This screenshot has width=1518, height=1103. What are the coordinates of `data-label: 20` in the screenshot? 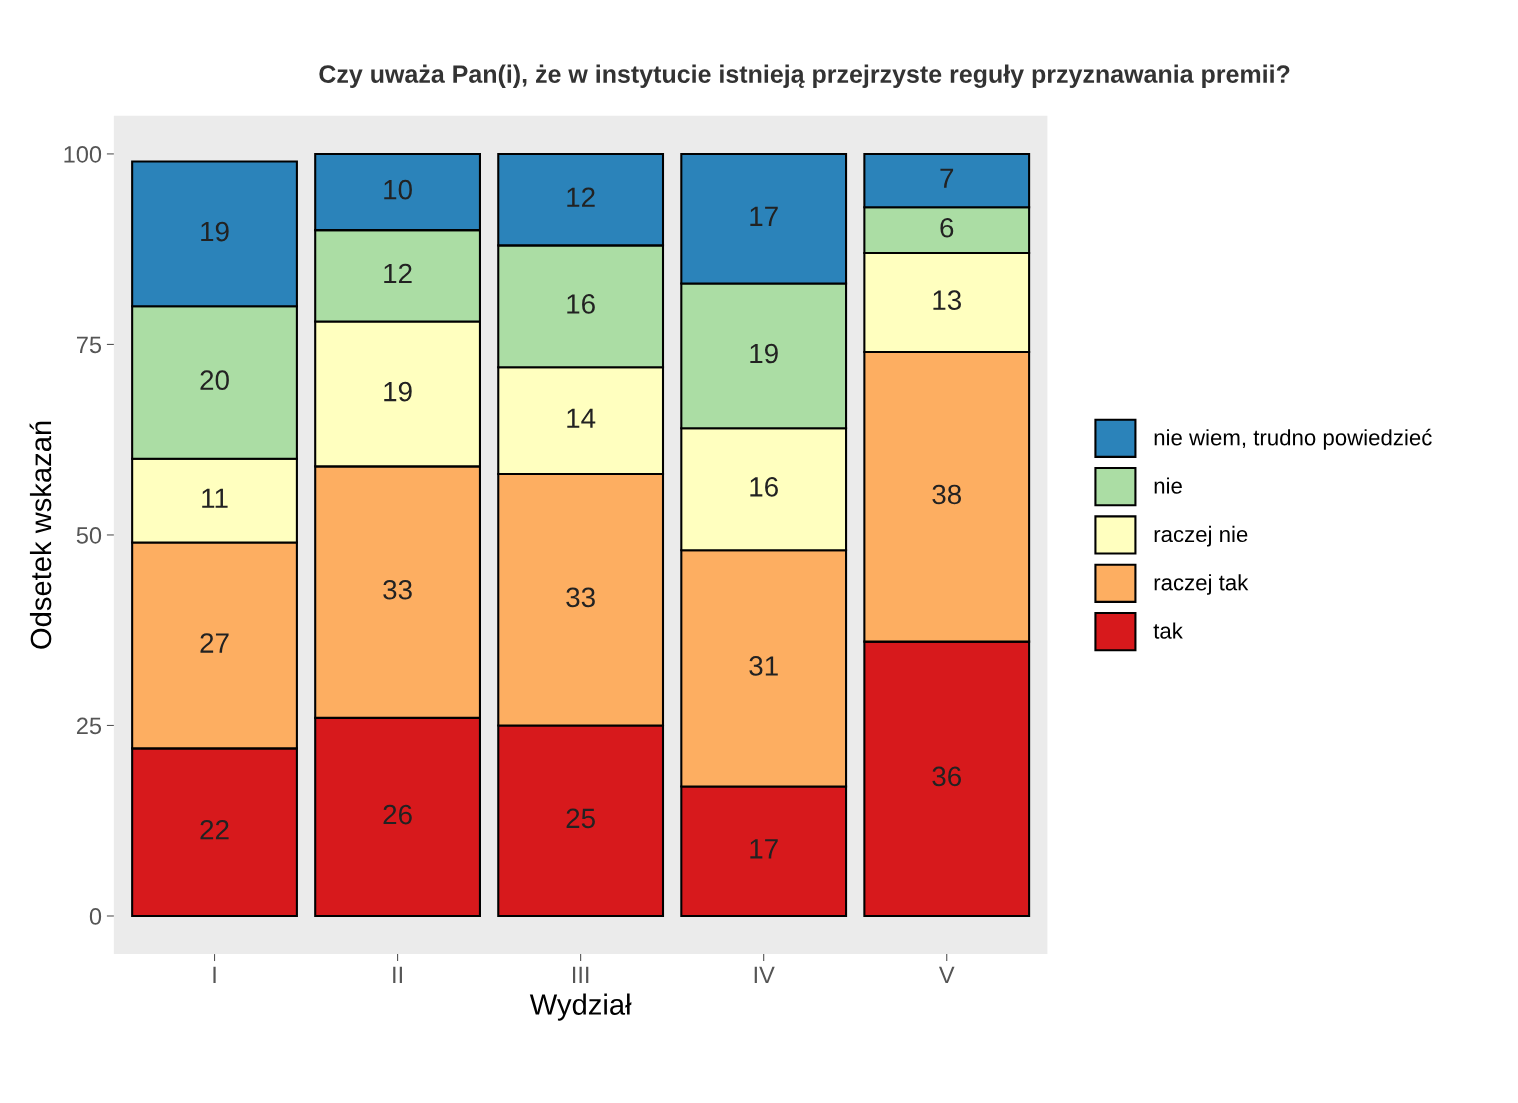 It's located at (214, 380).